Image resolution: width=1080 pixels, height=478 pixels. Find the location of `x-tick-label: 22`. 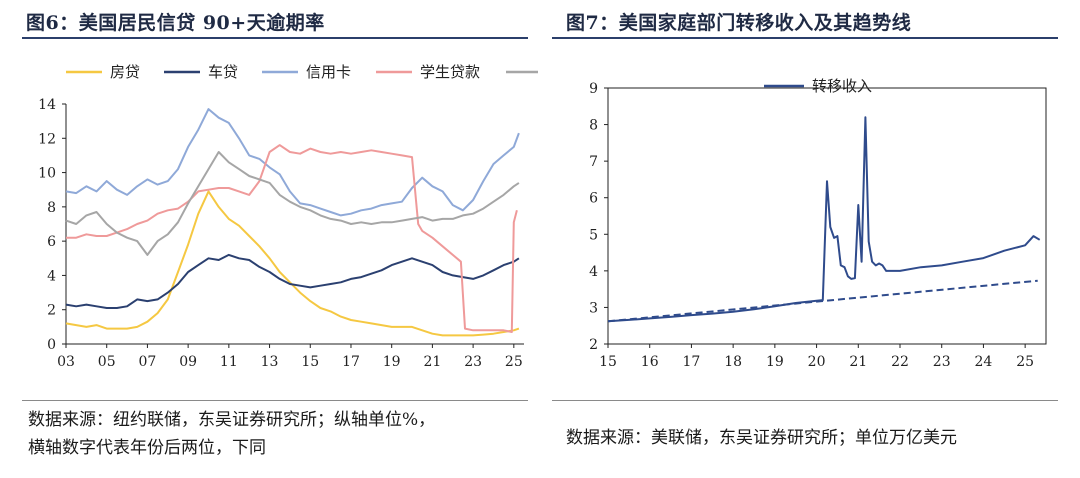

x-tick-label: 22 is located at coordinates (900, 362).